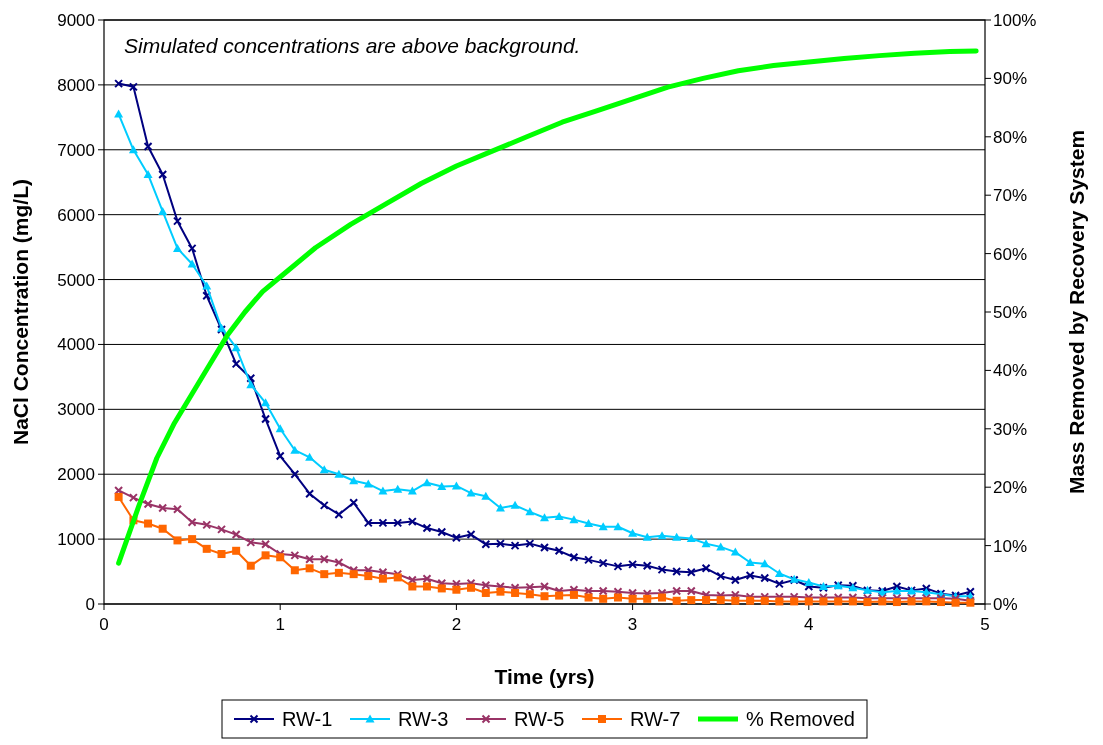 The width and height of the screenshot is (1103, 745). What do you see at coordinates (1010, 312) in the screenshot?
I see `y2-tick-label: 50%` at bounding box center [1010, 312].